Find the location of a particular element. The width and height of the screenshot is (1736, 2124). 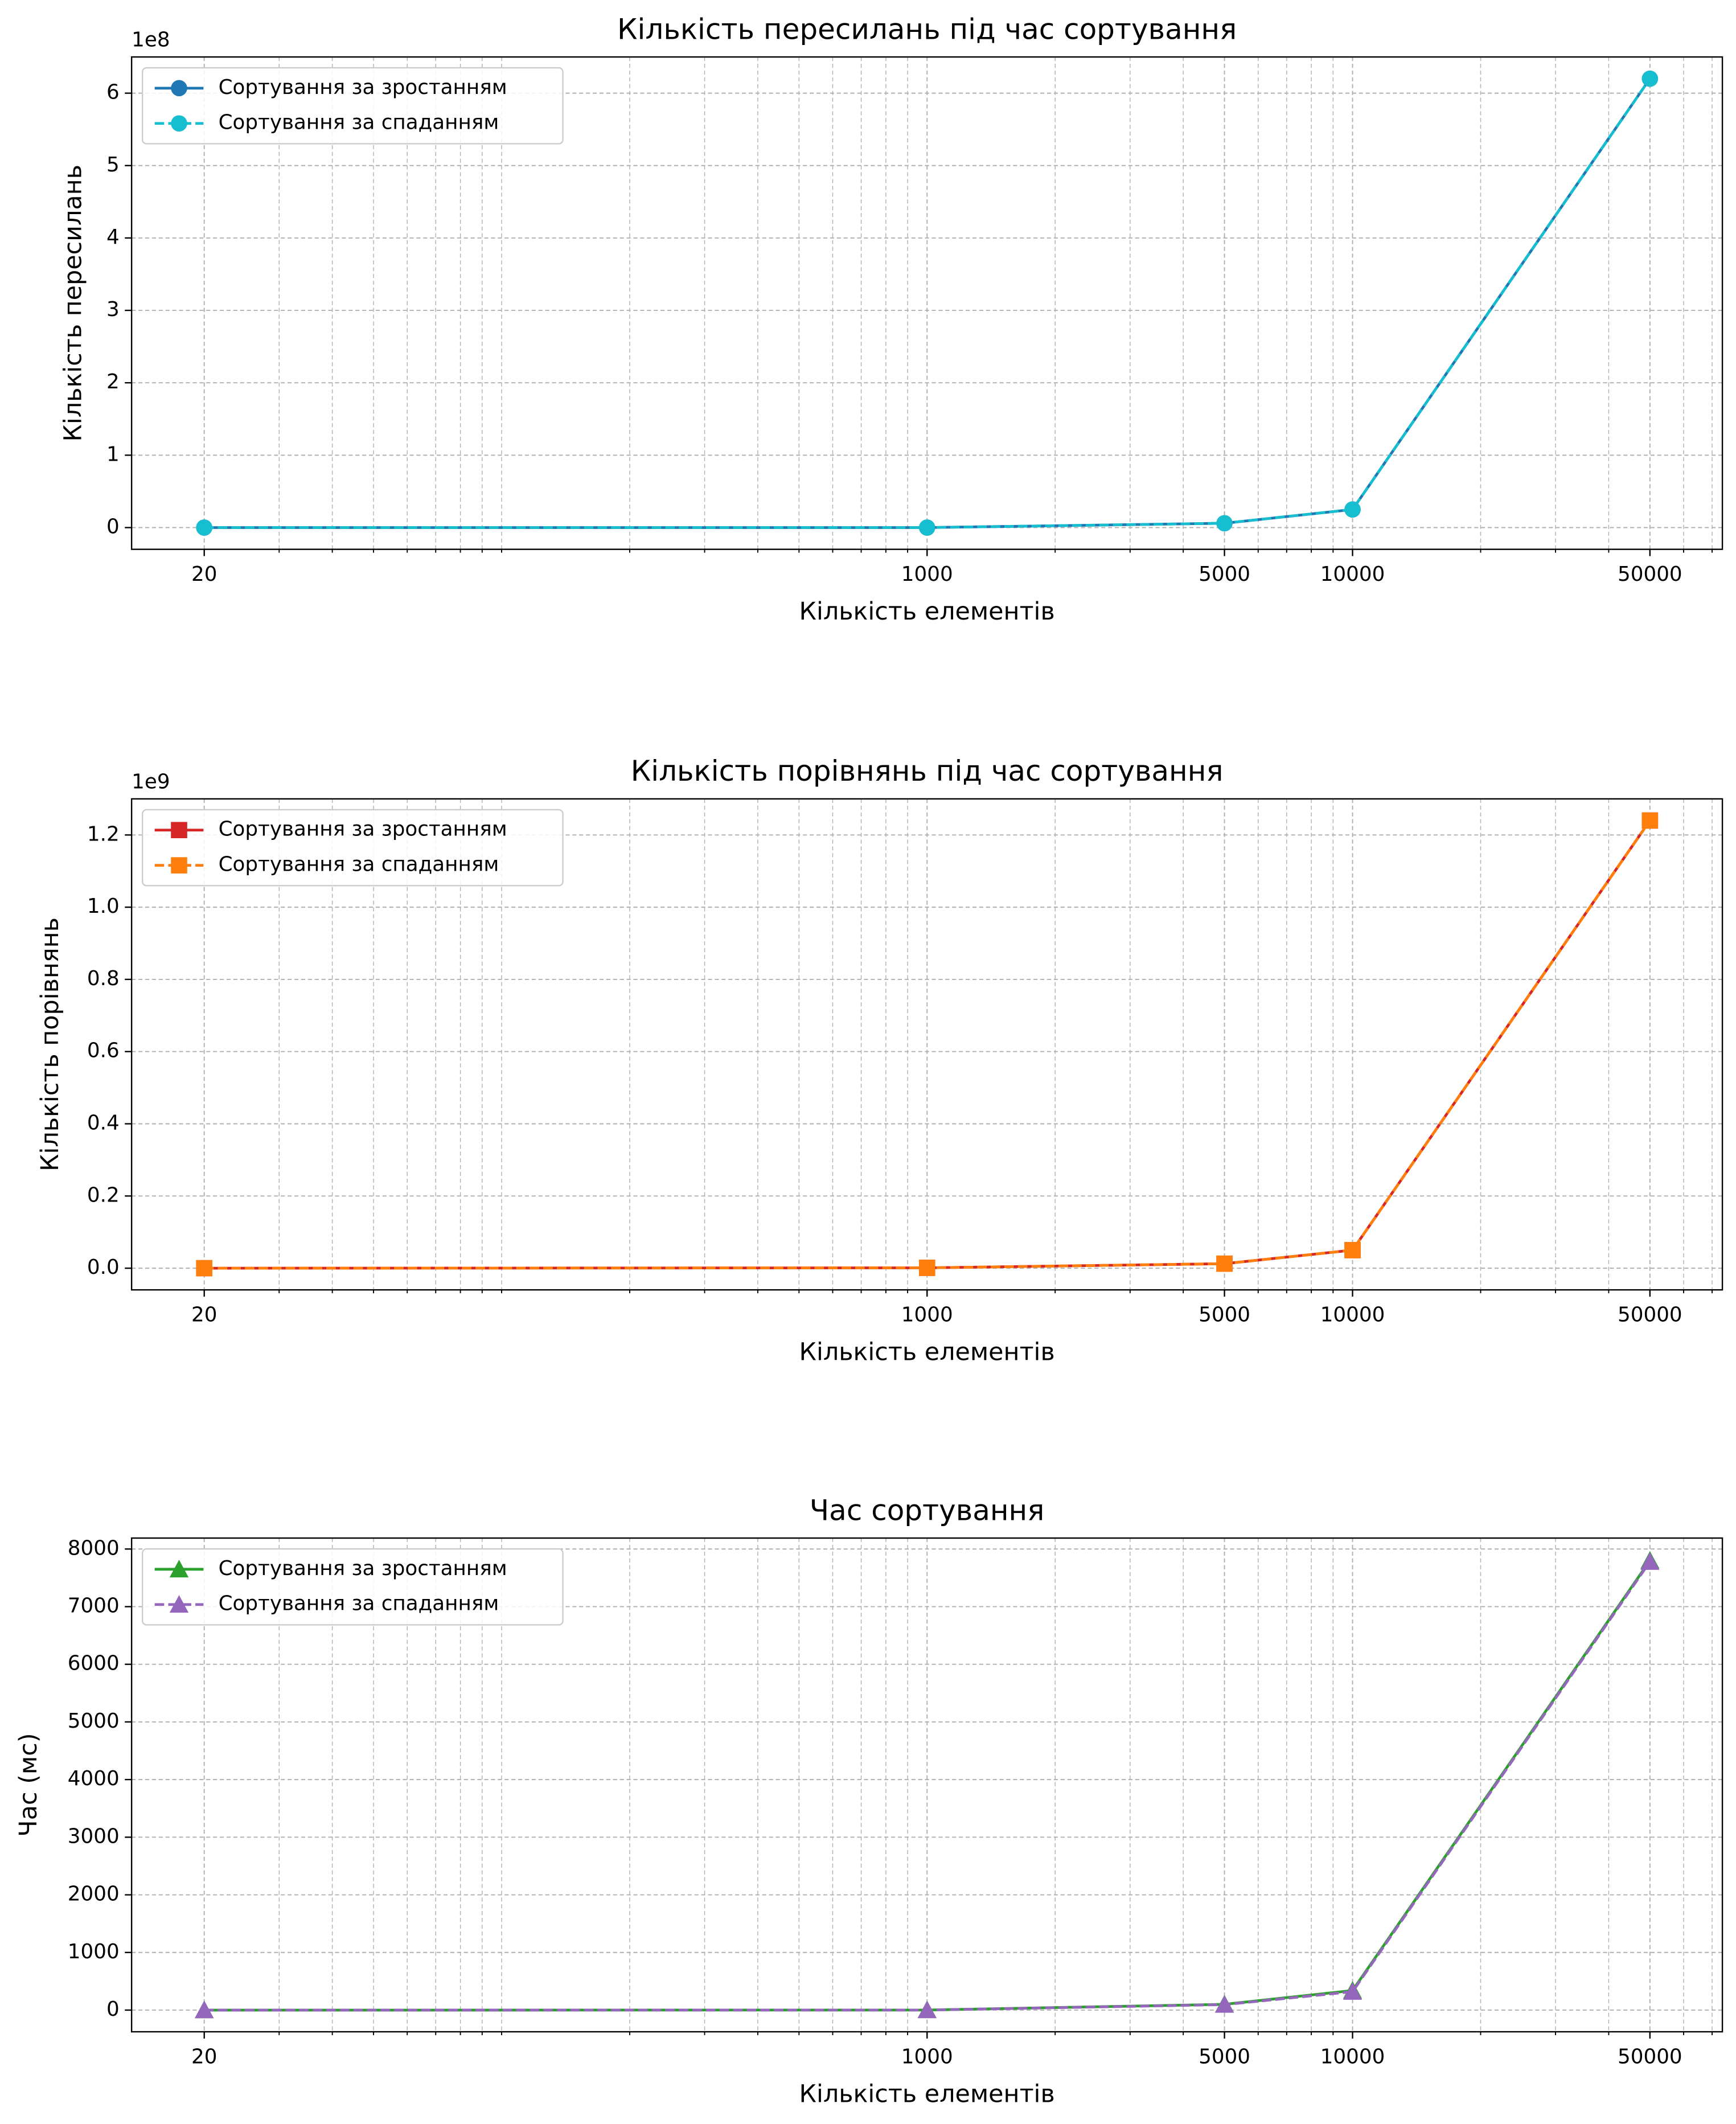

chart-title: Кількість пересилань під час сортування is located at coordinates (927, 29).